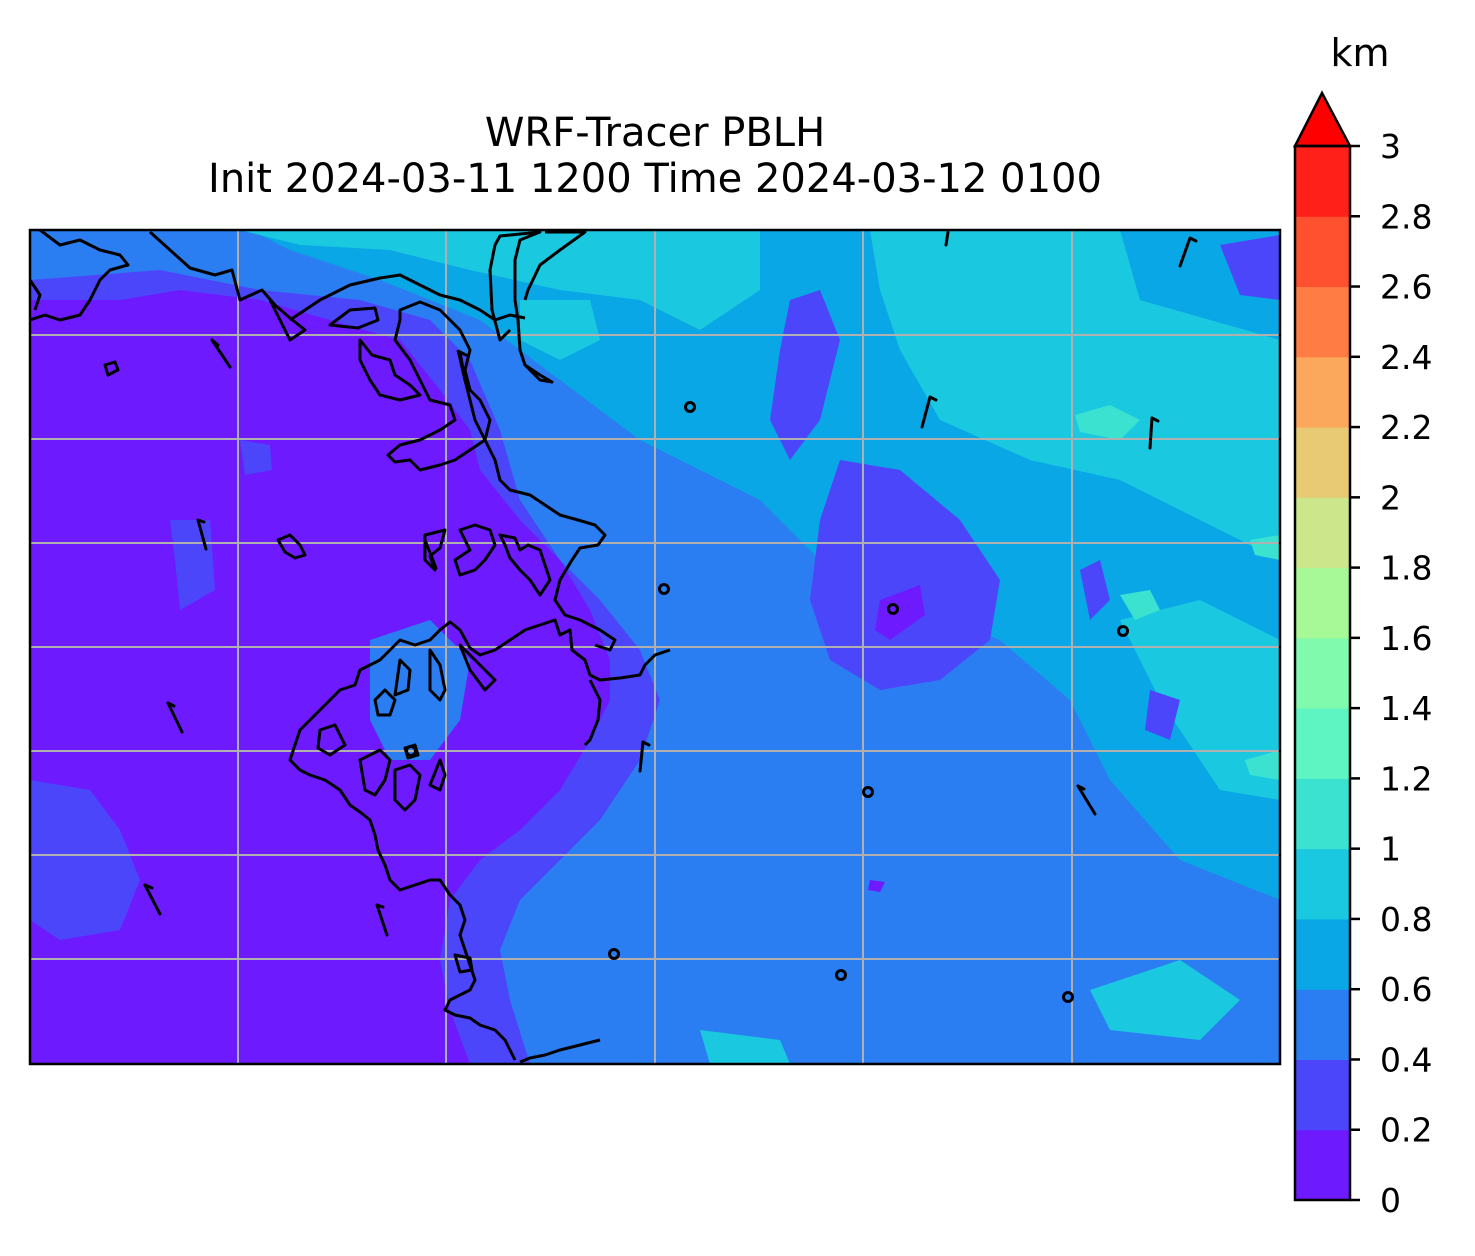 The height and width of the screenshot is (1256, 1475). I want to click on pblh-band-0.0-spot, so click(900, 612).